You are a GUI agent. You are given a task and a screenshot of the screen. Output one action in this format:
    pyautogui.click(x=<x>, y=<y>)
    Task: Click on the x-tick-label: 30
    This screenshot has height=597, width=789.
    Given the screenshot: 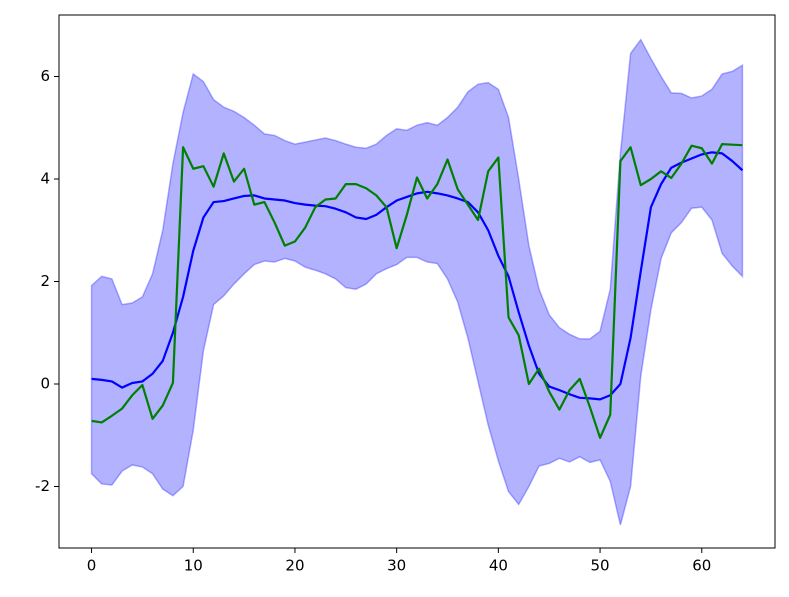 What is the action you would take?
    pyautogui.click(x=396, y=566)
    